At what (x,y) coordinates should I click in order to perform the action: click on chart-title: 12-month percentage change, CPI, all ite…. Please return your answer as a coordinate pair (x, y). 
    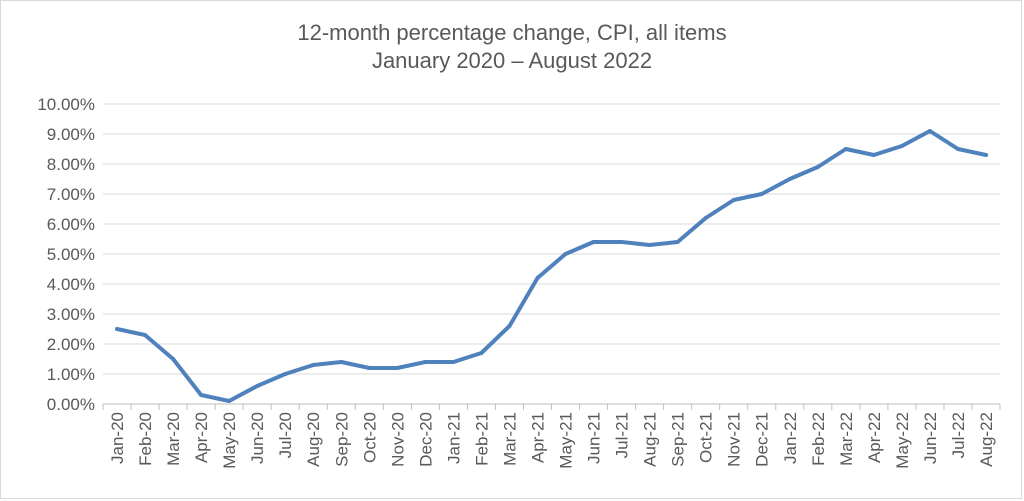
    Looking at the image, I should click on (512, 32).